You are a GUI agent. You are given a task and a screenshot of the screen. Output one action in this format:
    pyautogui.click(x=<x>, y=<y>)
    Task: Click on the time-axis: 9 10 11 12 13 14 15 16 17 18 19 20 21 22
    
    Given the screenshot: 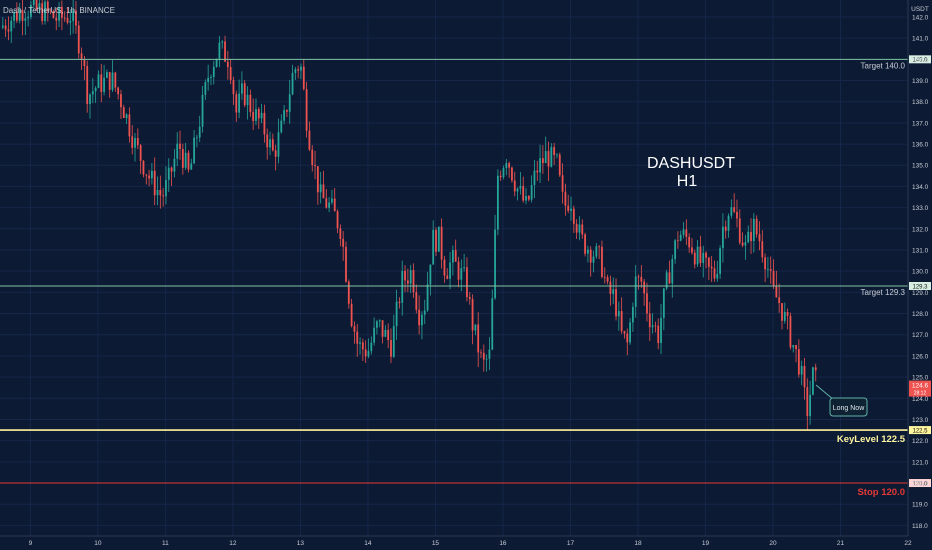 What is the action you would take?
    pyautogui.click(x=470, y=543)
    